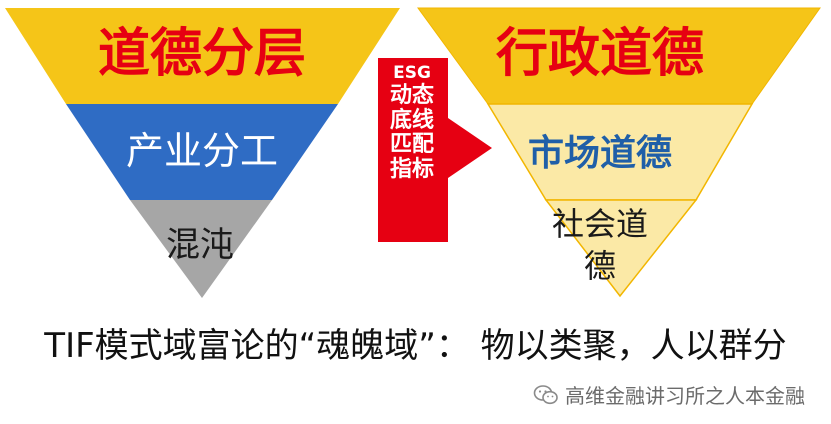 The height and width of the screenshot is (424, 831). Describe the element at coordinates (621, 248) in the screenshot. I see `right-pyramid-bottom-band` at that location.